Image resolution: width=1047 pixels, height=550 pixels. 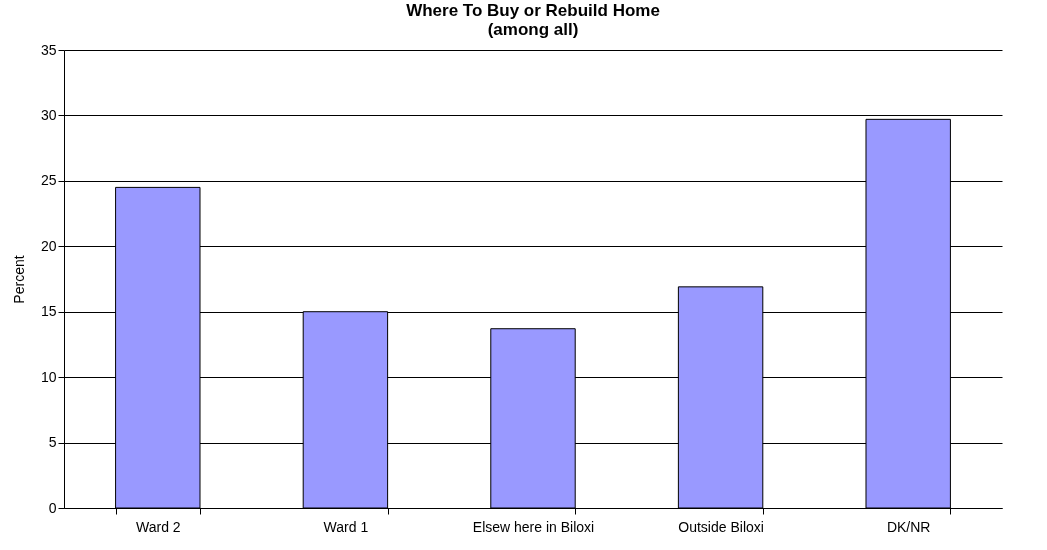 What do you see at coordinates (52, 507) in the screenshot?
I see `y-tick-label: 0` at bounding box center [52, 507].